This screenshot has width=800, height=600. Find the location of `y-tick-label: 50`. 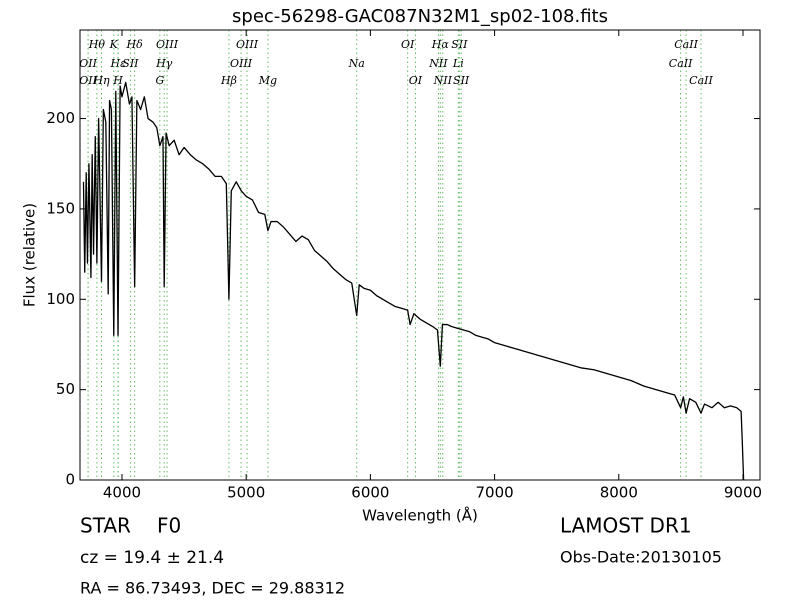

y-tick-label: 50 is located at coordinates (65, 389).